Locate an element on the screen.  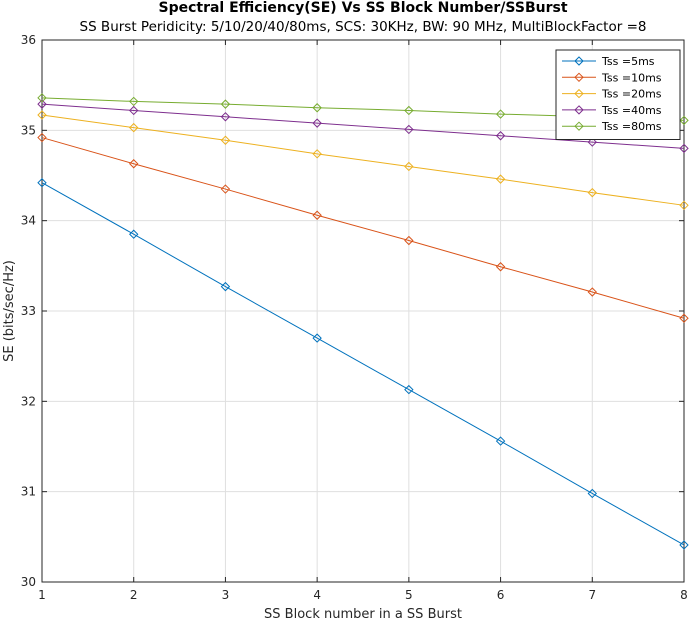
x-tick-label: 4 is located at coordinates (317, 595).